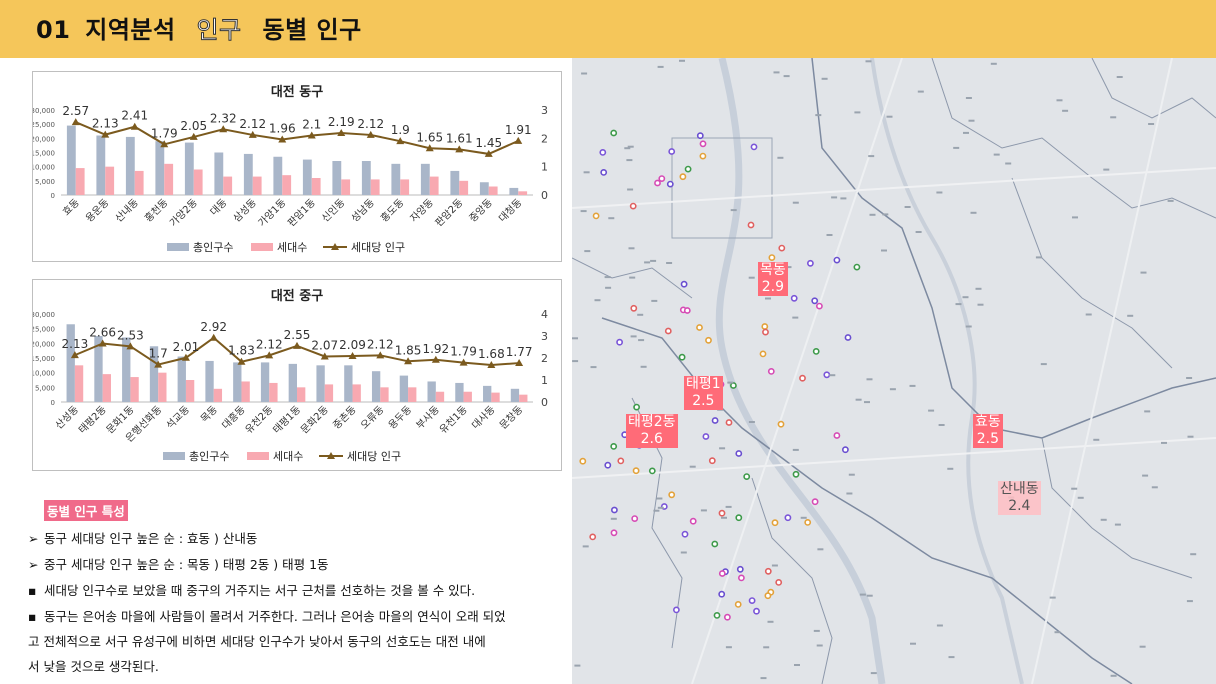 The height and width of the screenshot is (684, 1216). What do you see at coordinates (259, 420) in the screenshot?
I see `x-tick-label: 유천2동` at bounding box center [259, 420].